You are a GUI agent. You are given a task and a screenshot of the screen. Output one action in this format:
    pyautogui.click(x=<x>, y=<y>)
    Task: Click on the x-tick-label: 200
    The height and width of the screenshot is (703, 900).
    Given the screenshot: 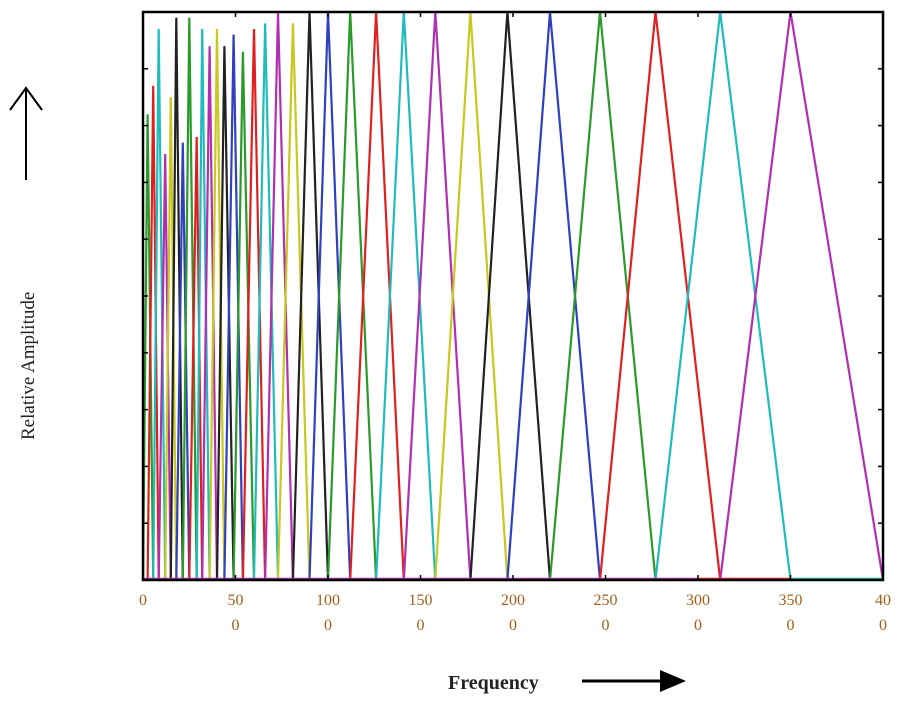 What is the action you would take?
    pyautogui.click(x=513, y=600)
    